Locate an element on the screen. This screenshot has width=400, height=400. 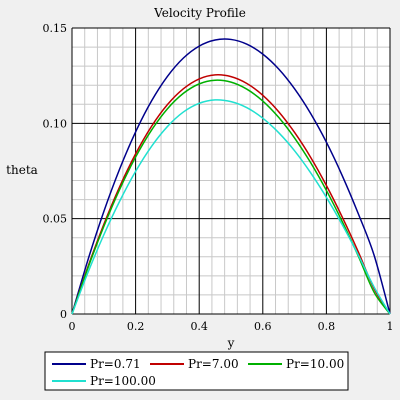
y-tick-label: 0 is located at coordinates (63, 314).